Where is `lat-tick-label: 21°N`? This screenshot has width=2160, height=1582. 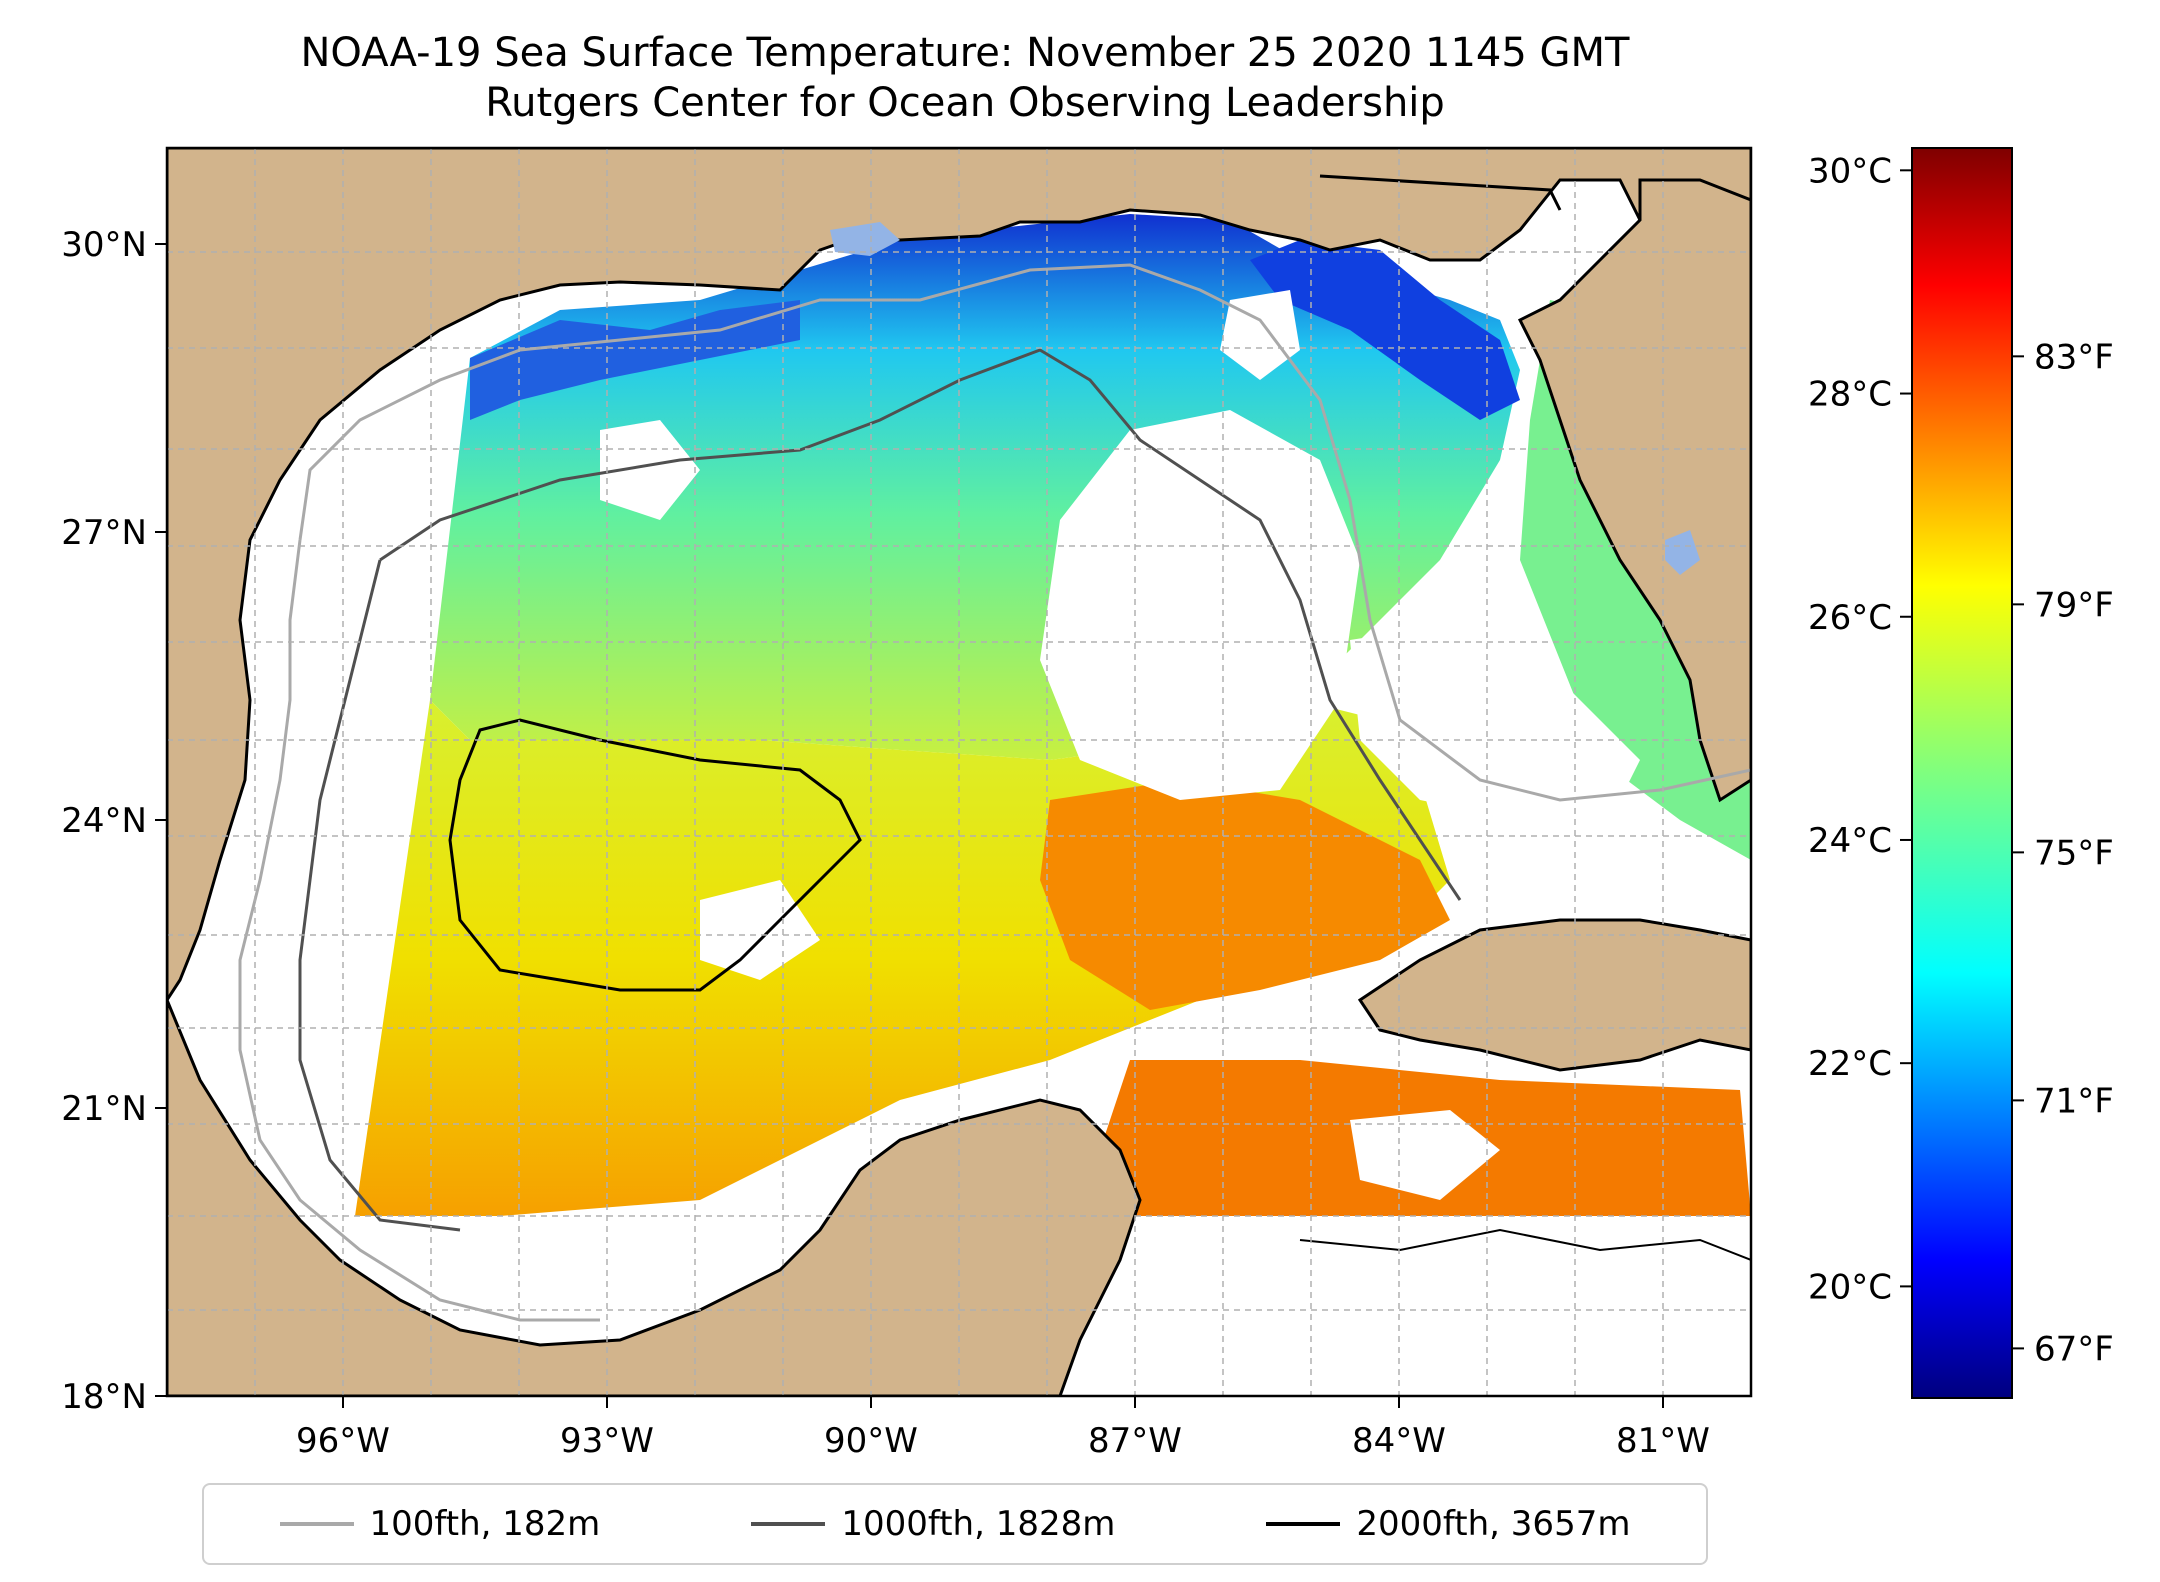
lat-tick-label: 21°N is located at coordinates (104, 1109).